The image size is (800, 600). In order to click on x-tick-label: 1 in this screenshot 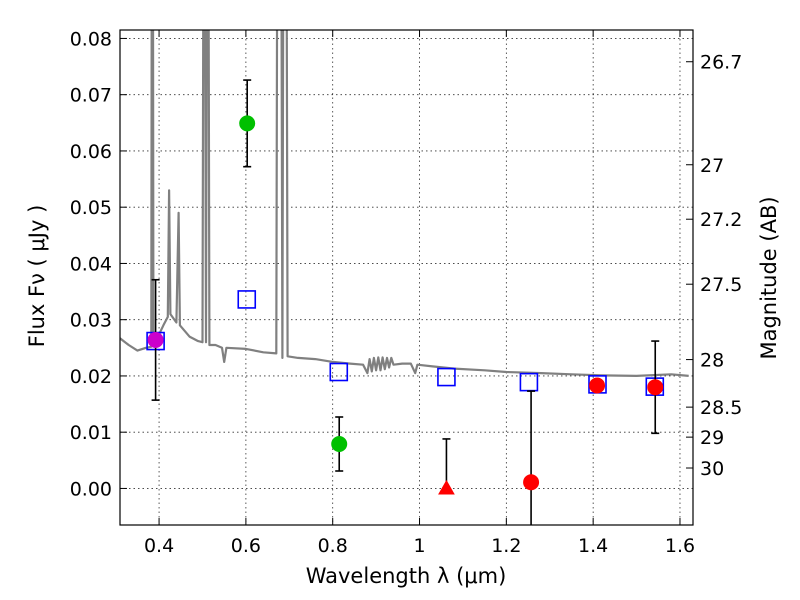, I will do `click(419, 546)`.